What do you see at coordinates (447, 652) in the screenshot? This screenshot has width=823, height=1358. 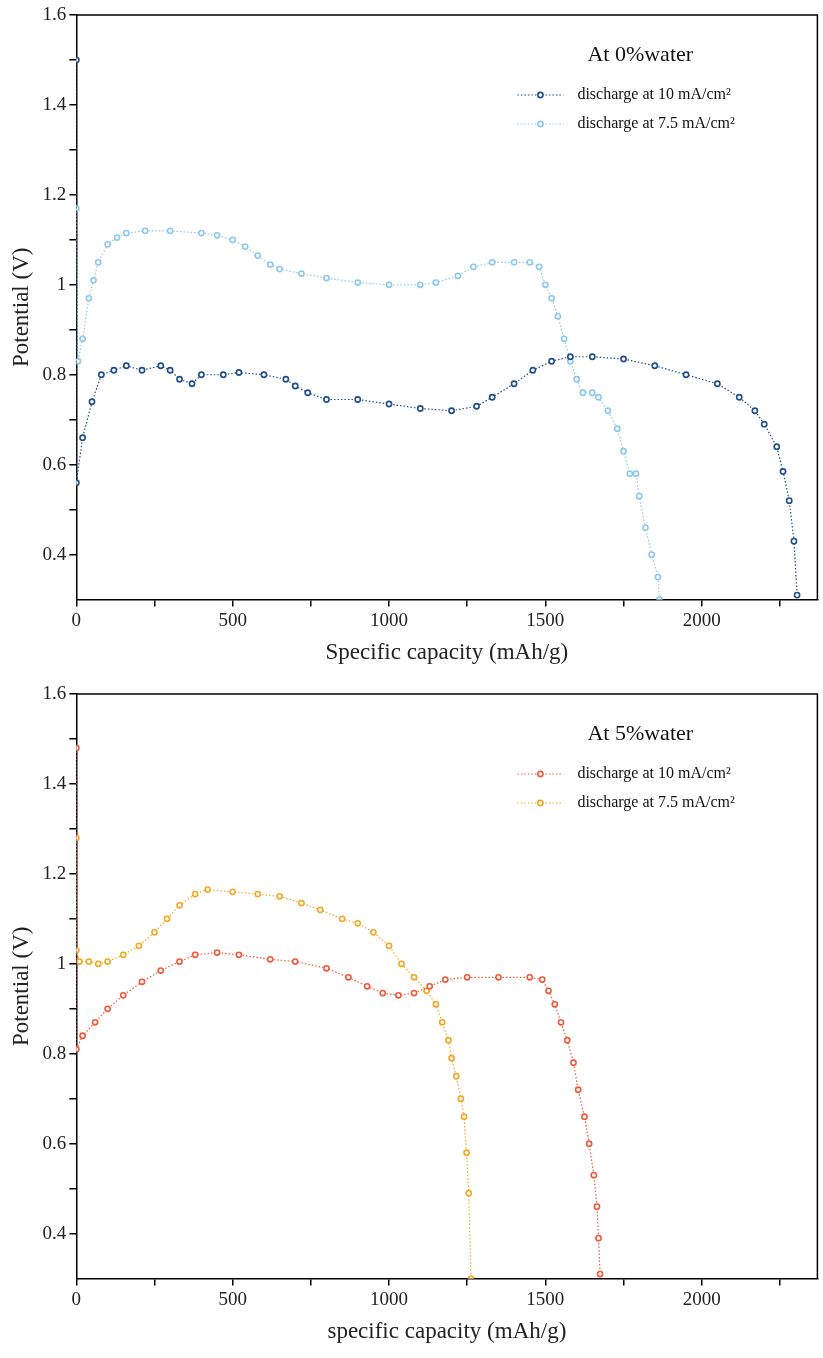 I see `x-axis-title: Specific capacity (mAh/g)` at bounding box center [447, 652].